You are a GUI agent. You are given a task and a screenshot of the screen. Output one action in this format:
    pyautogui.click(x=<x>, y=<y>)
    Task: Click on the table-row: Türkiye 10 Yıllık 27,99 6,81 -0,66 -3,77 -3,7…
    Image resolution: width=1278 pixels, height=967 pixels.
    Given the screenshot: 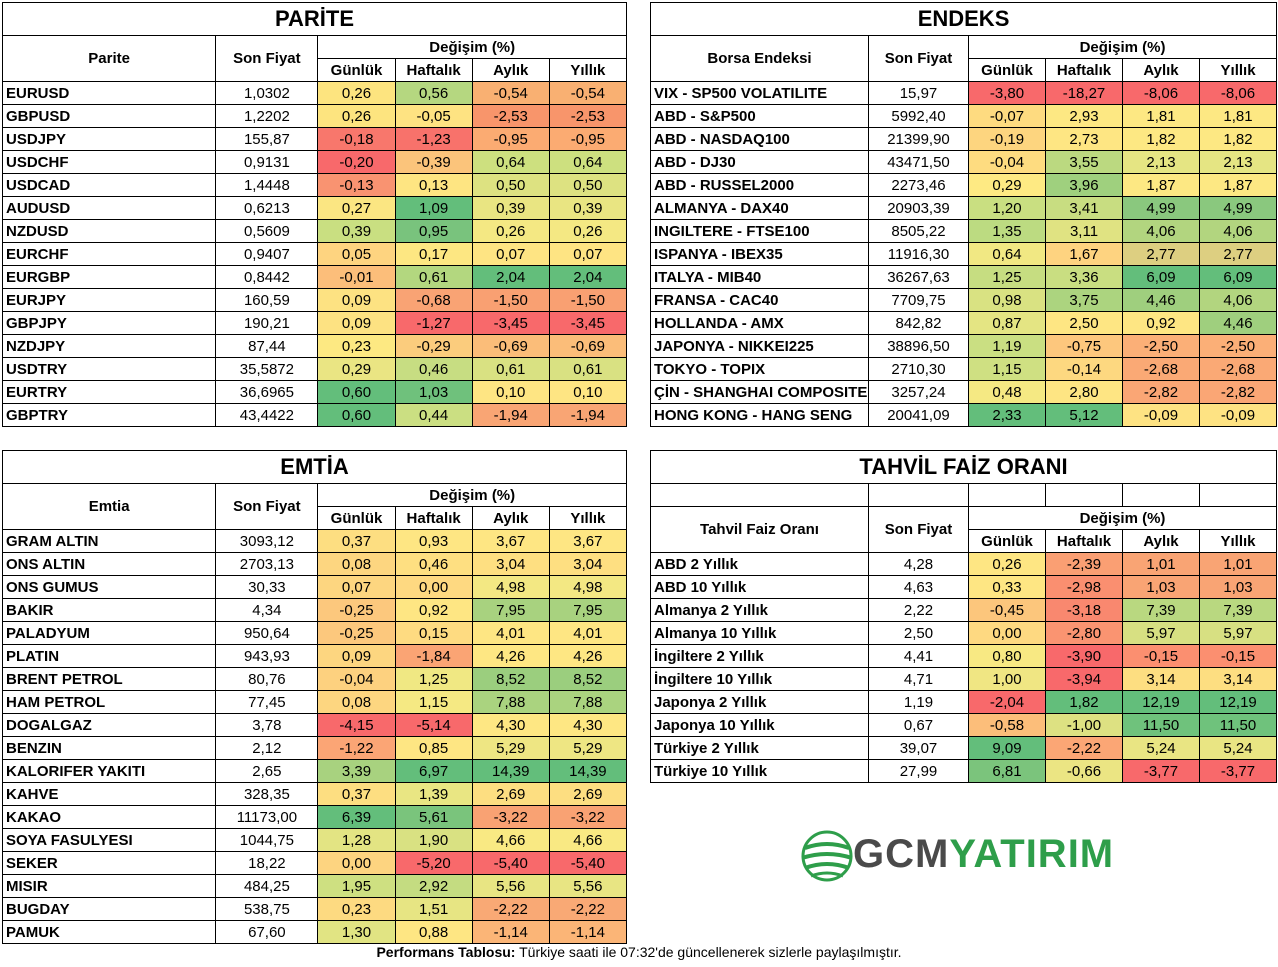 What is the action you would take?
    pyautogui.click(x=964, y=771)
    